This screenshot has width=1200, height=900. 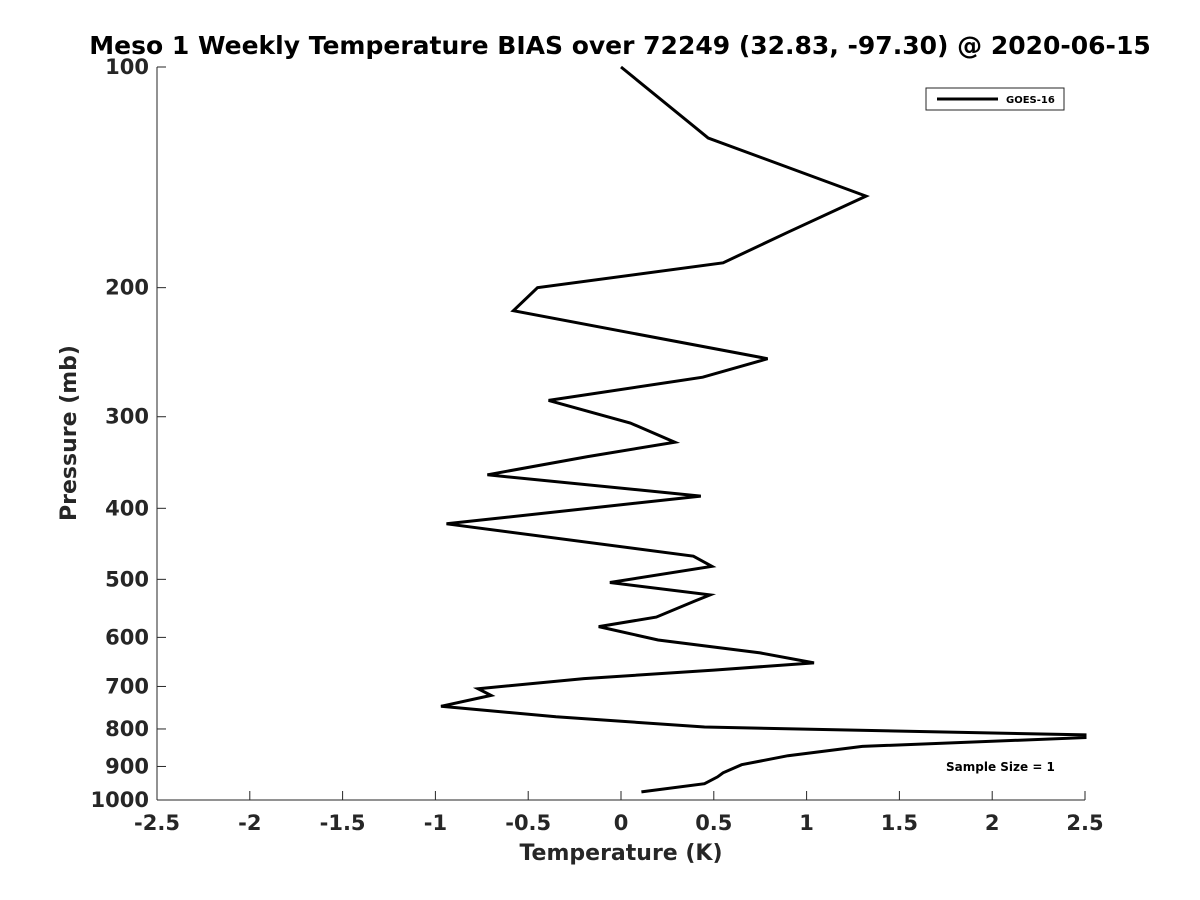 I want to click on x-tick-label: -2.5, so click(x=157, y=823).